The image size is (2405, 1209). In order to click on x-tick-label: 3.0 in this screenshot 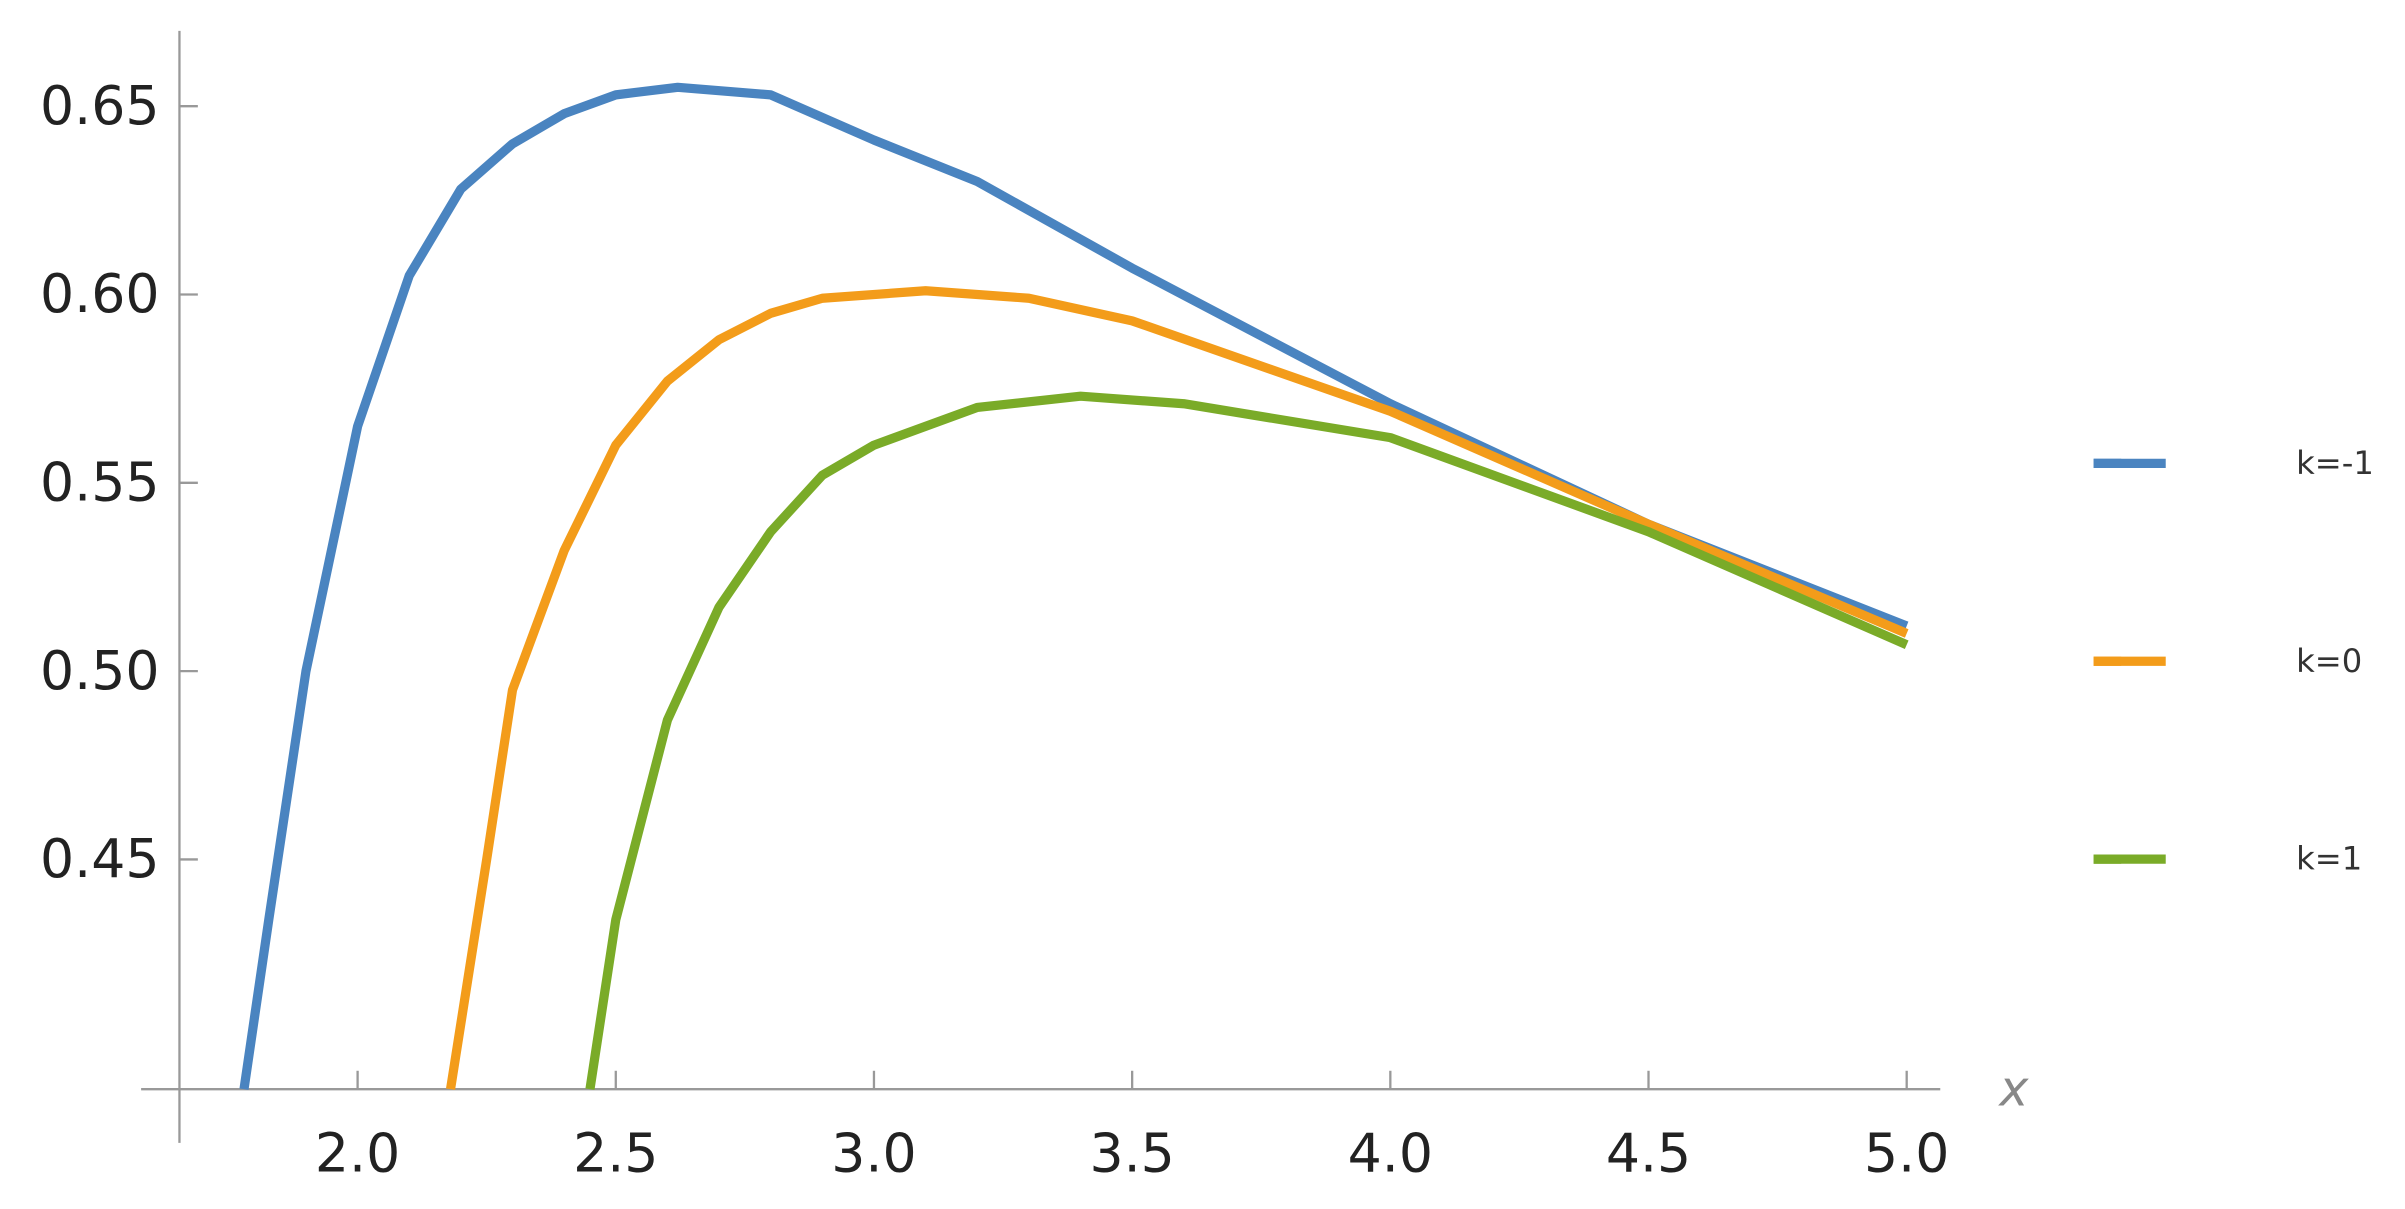, I will do `click(873, 1152)`.